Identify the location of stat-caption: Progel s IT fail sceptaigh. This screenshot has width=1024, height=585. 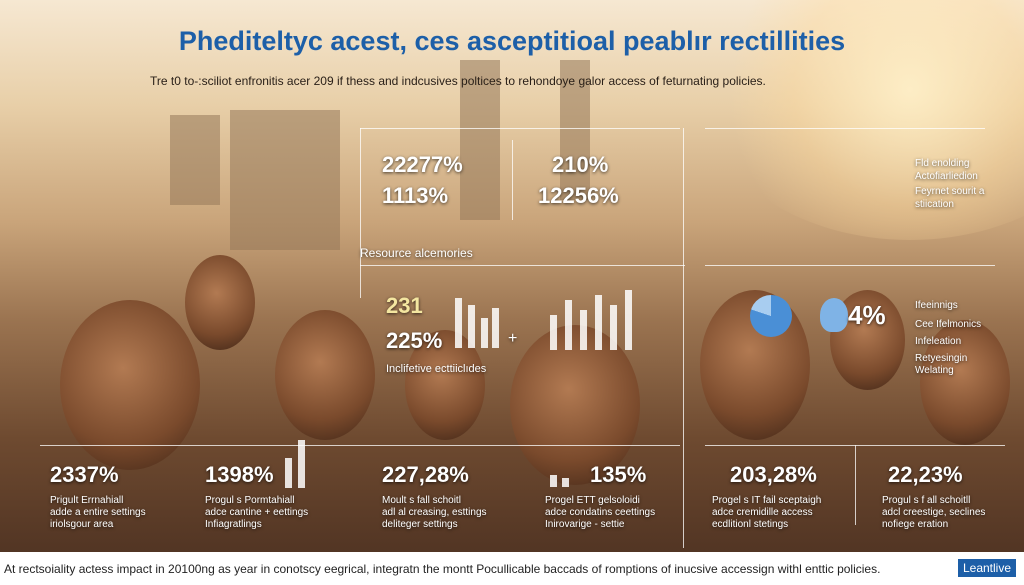
(767, 500).